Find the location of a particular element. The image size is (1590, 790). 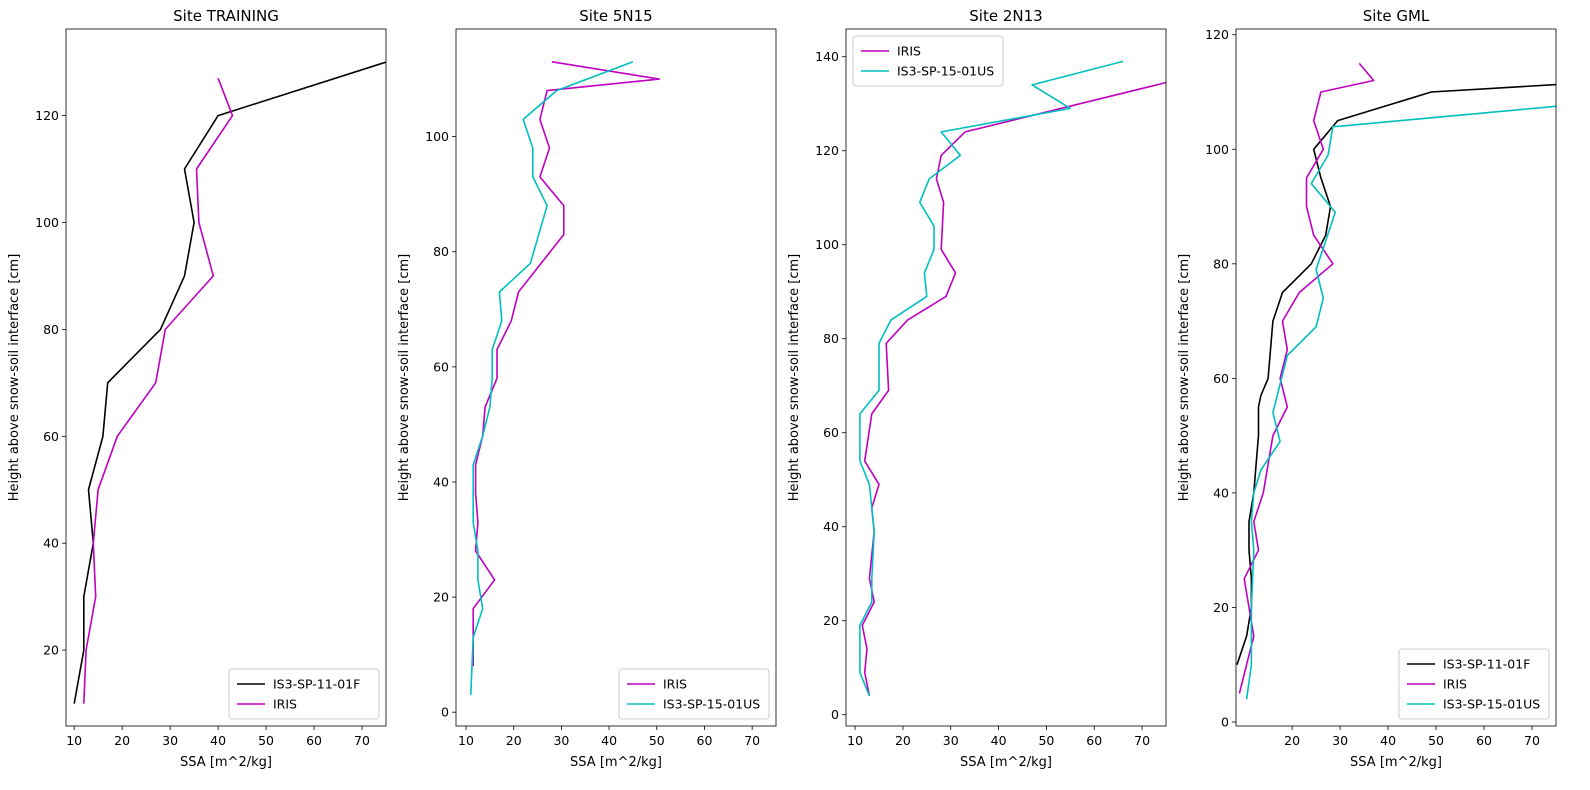

legend: IS3-SP-11-01F IRIS IS3-SP-15-01US is located at coordinates (1474, 684).